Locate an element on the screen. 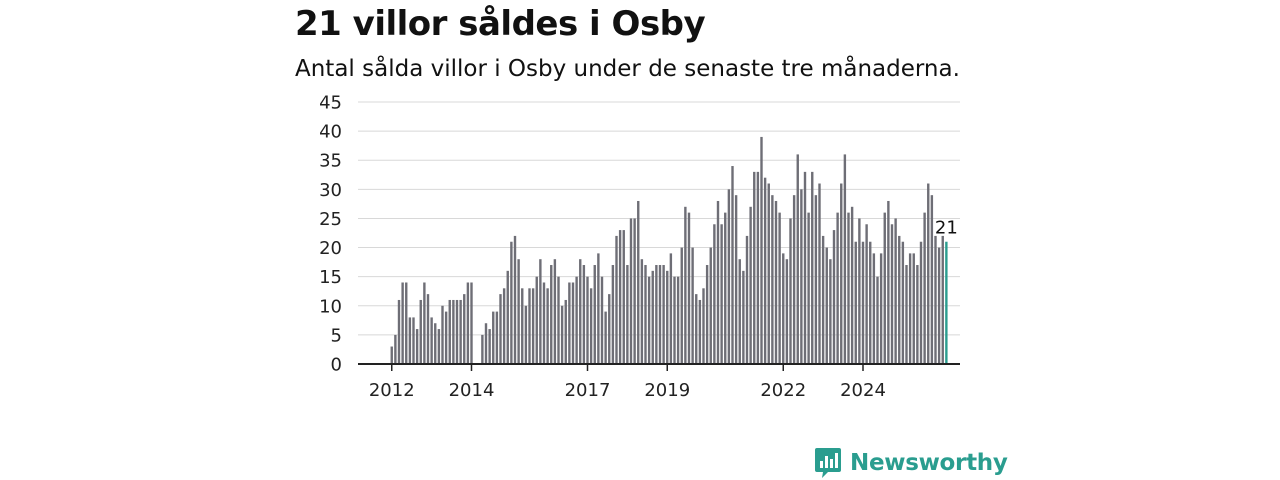  y-tick-label: 25 is located at coordinates (330, 219).